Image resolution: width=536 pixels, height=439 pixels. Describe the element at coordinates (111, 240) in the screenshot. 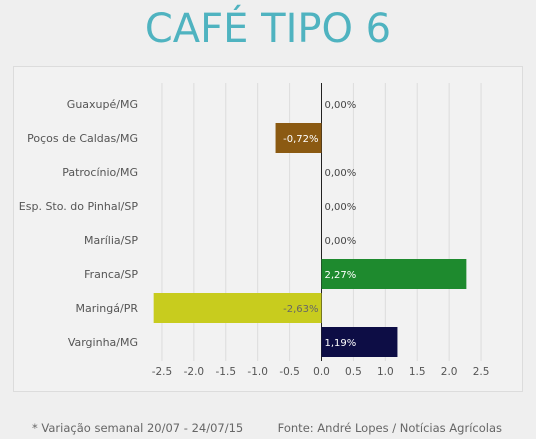

I see `category-label: Marília/SP` at that location.